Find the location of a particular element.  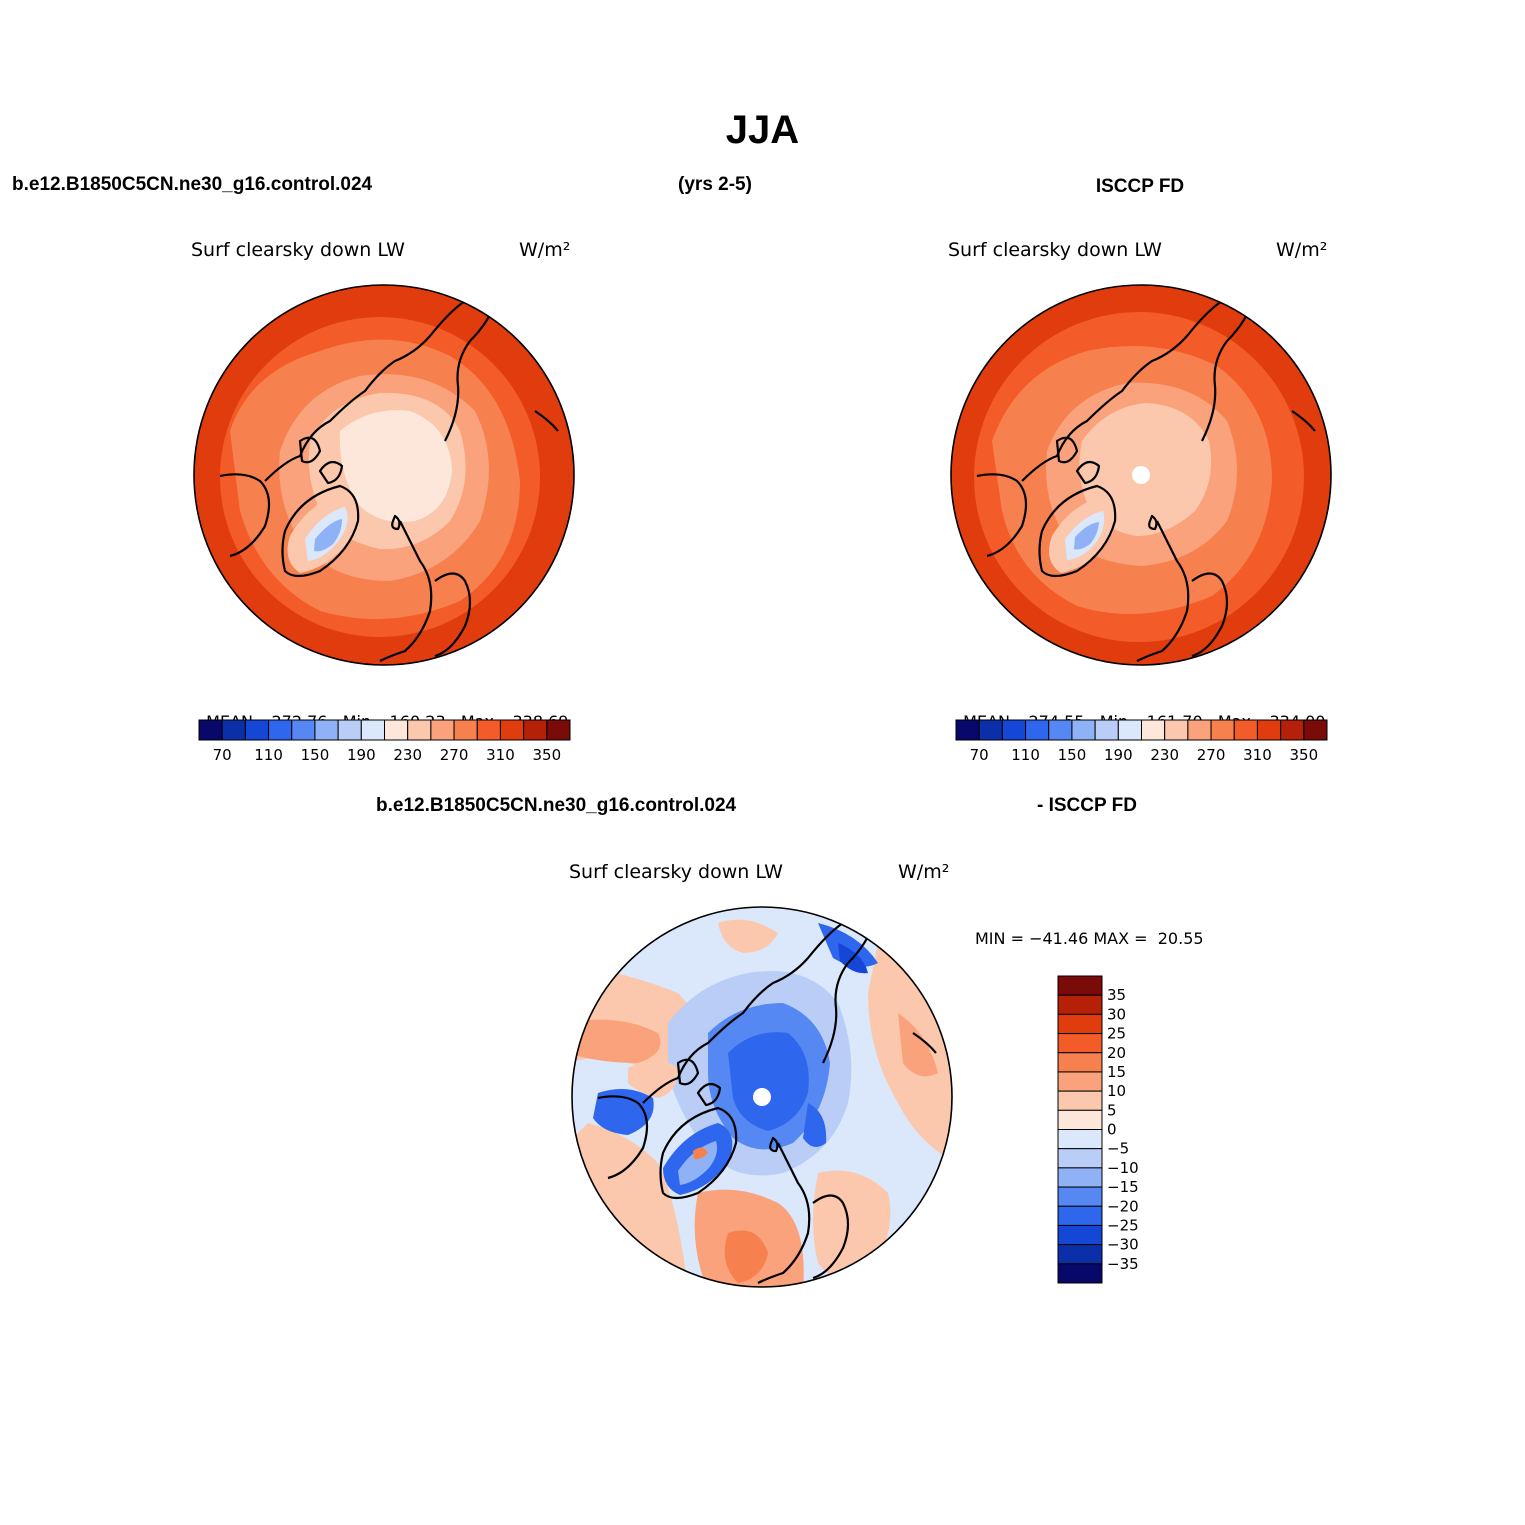

diff-obs-name-label: - ISCCP FD is located at coordinates (1087, 805).